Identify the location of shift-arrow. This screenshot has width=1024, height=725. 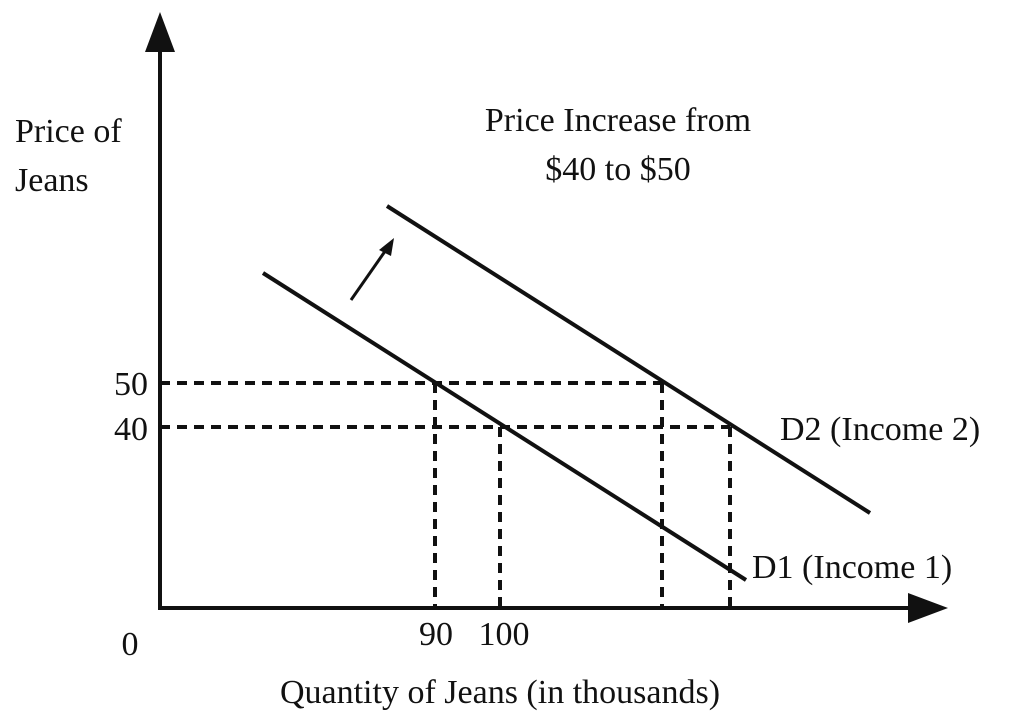
(369, 273).